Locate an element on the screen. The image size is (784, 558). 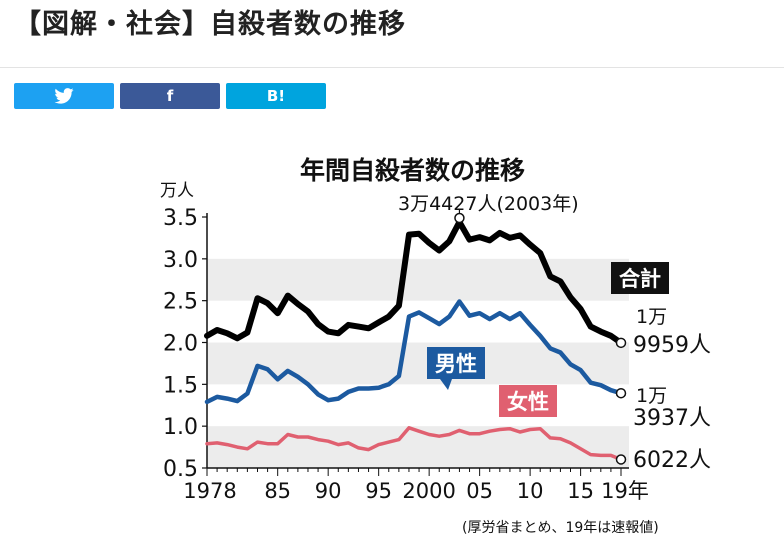
facebook-label: f is located at coordinates (170, 96).